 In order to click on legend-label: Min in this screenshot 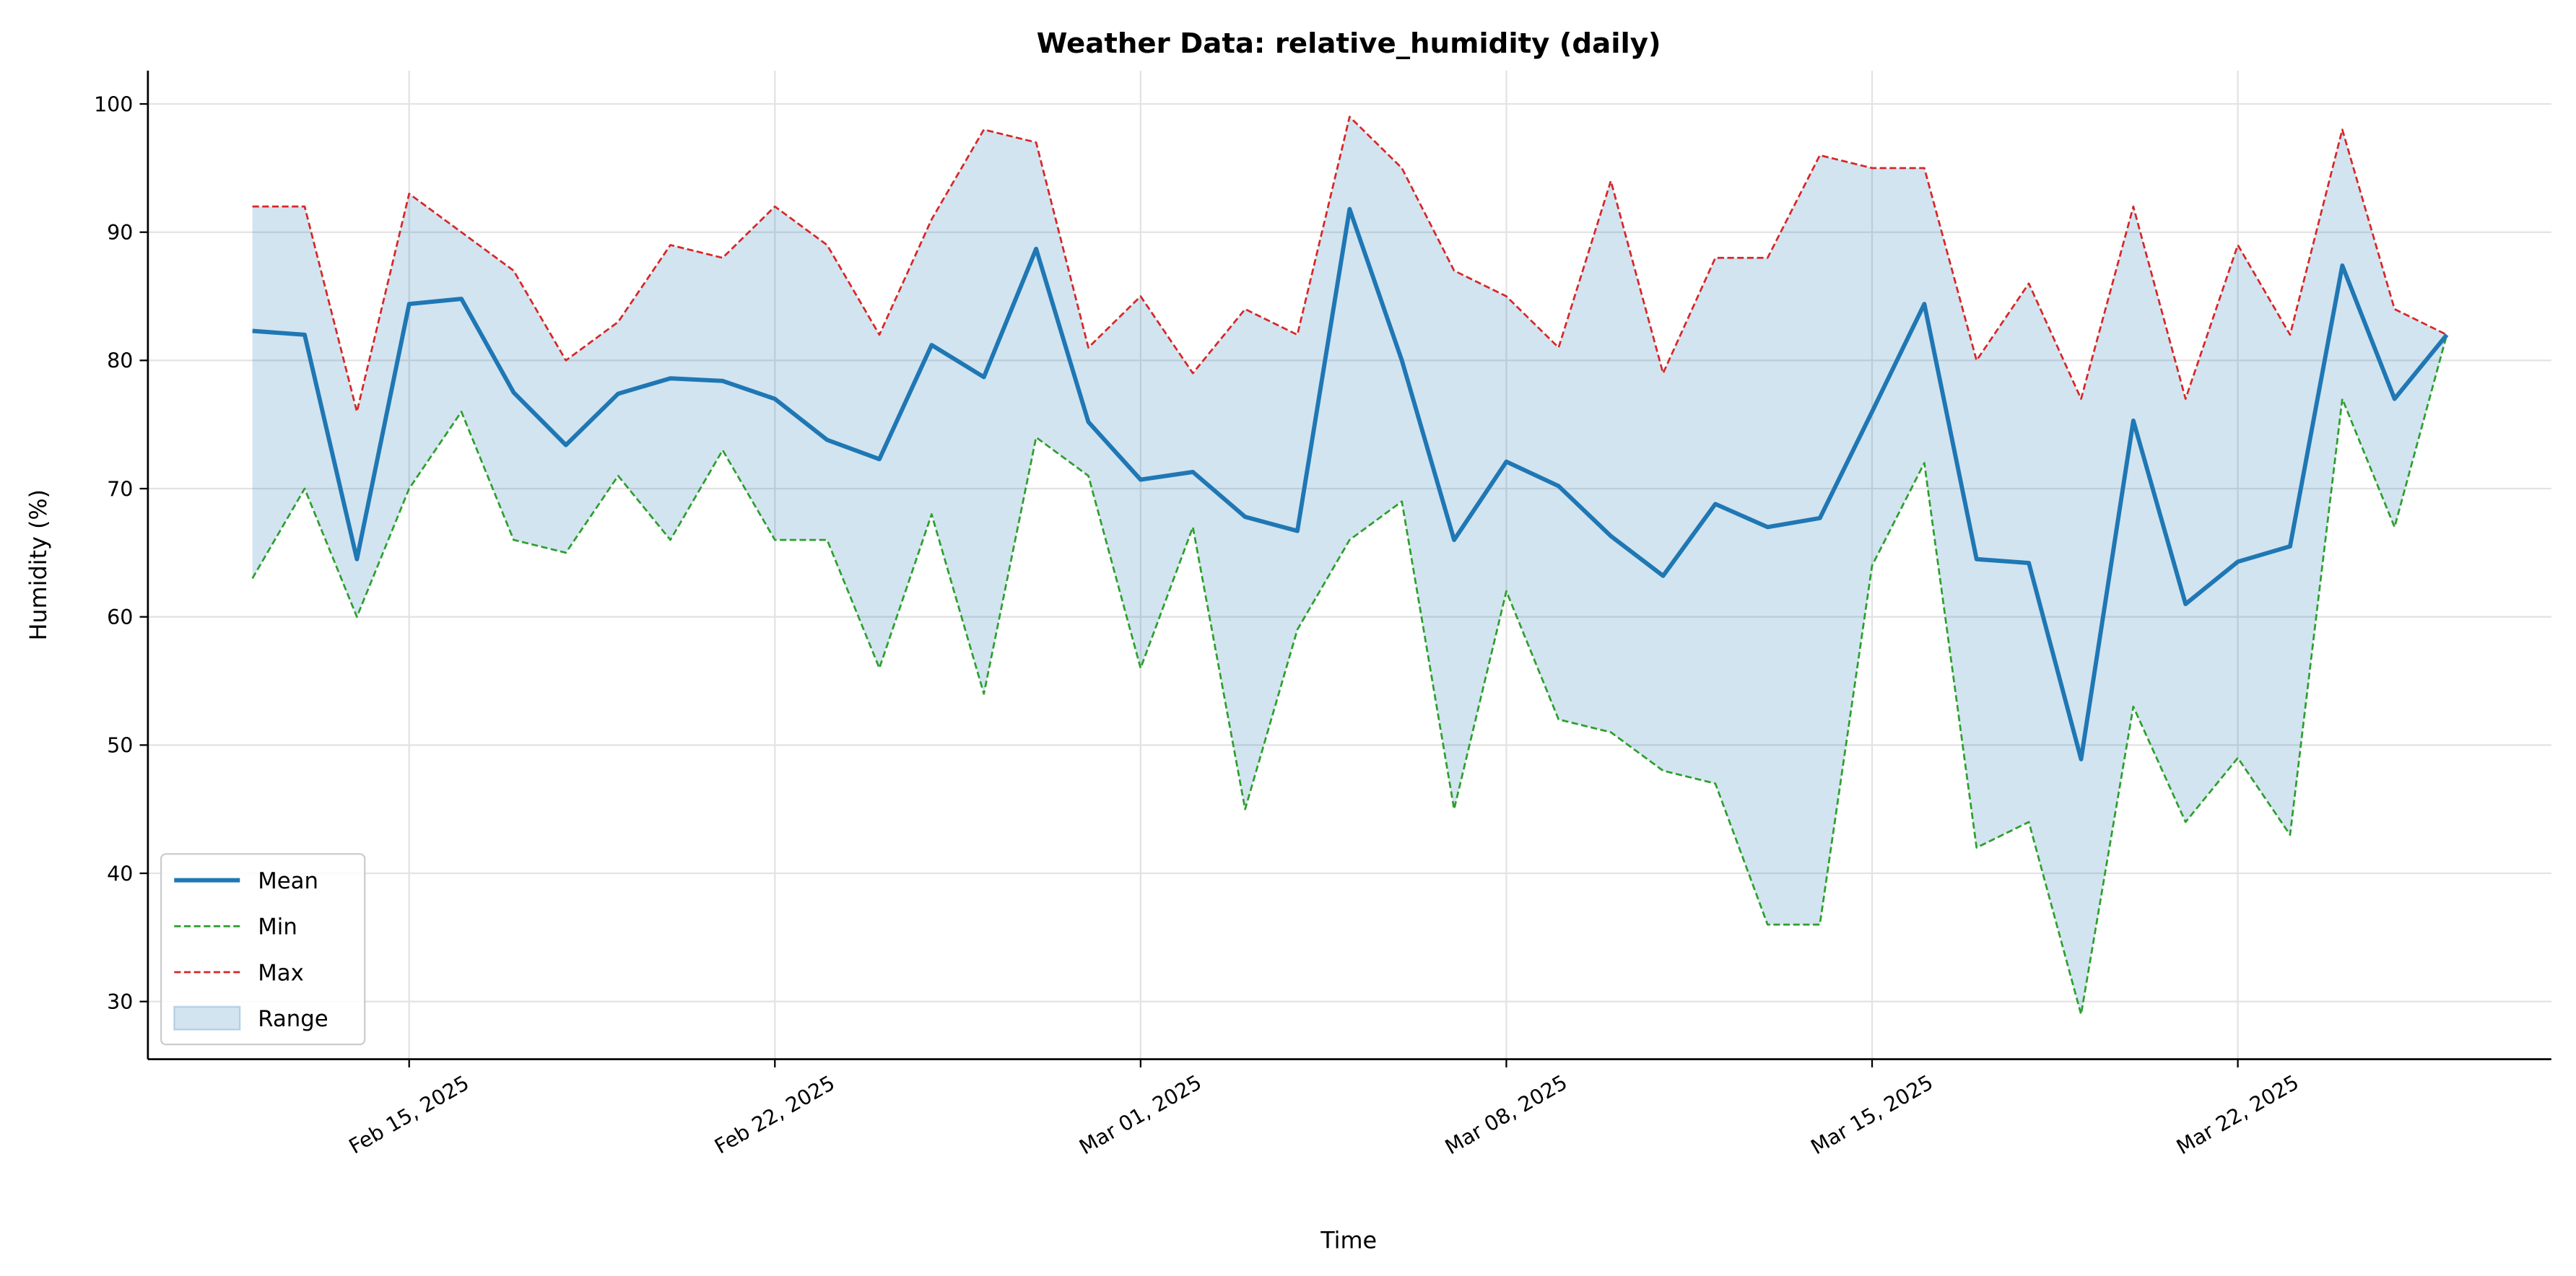, I will do `click(277, 927)`.